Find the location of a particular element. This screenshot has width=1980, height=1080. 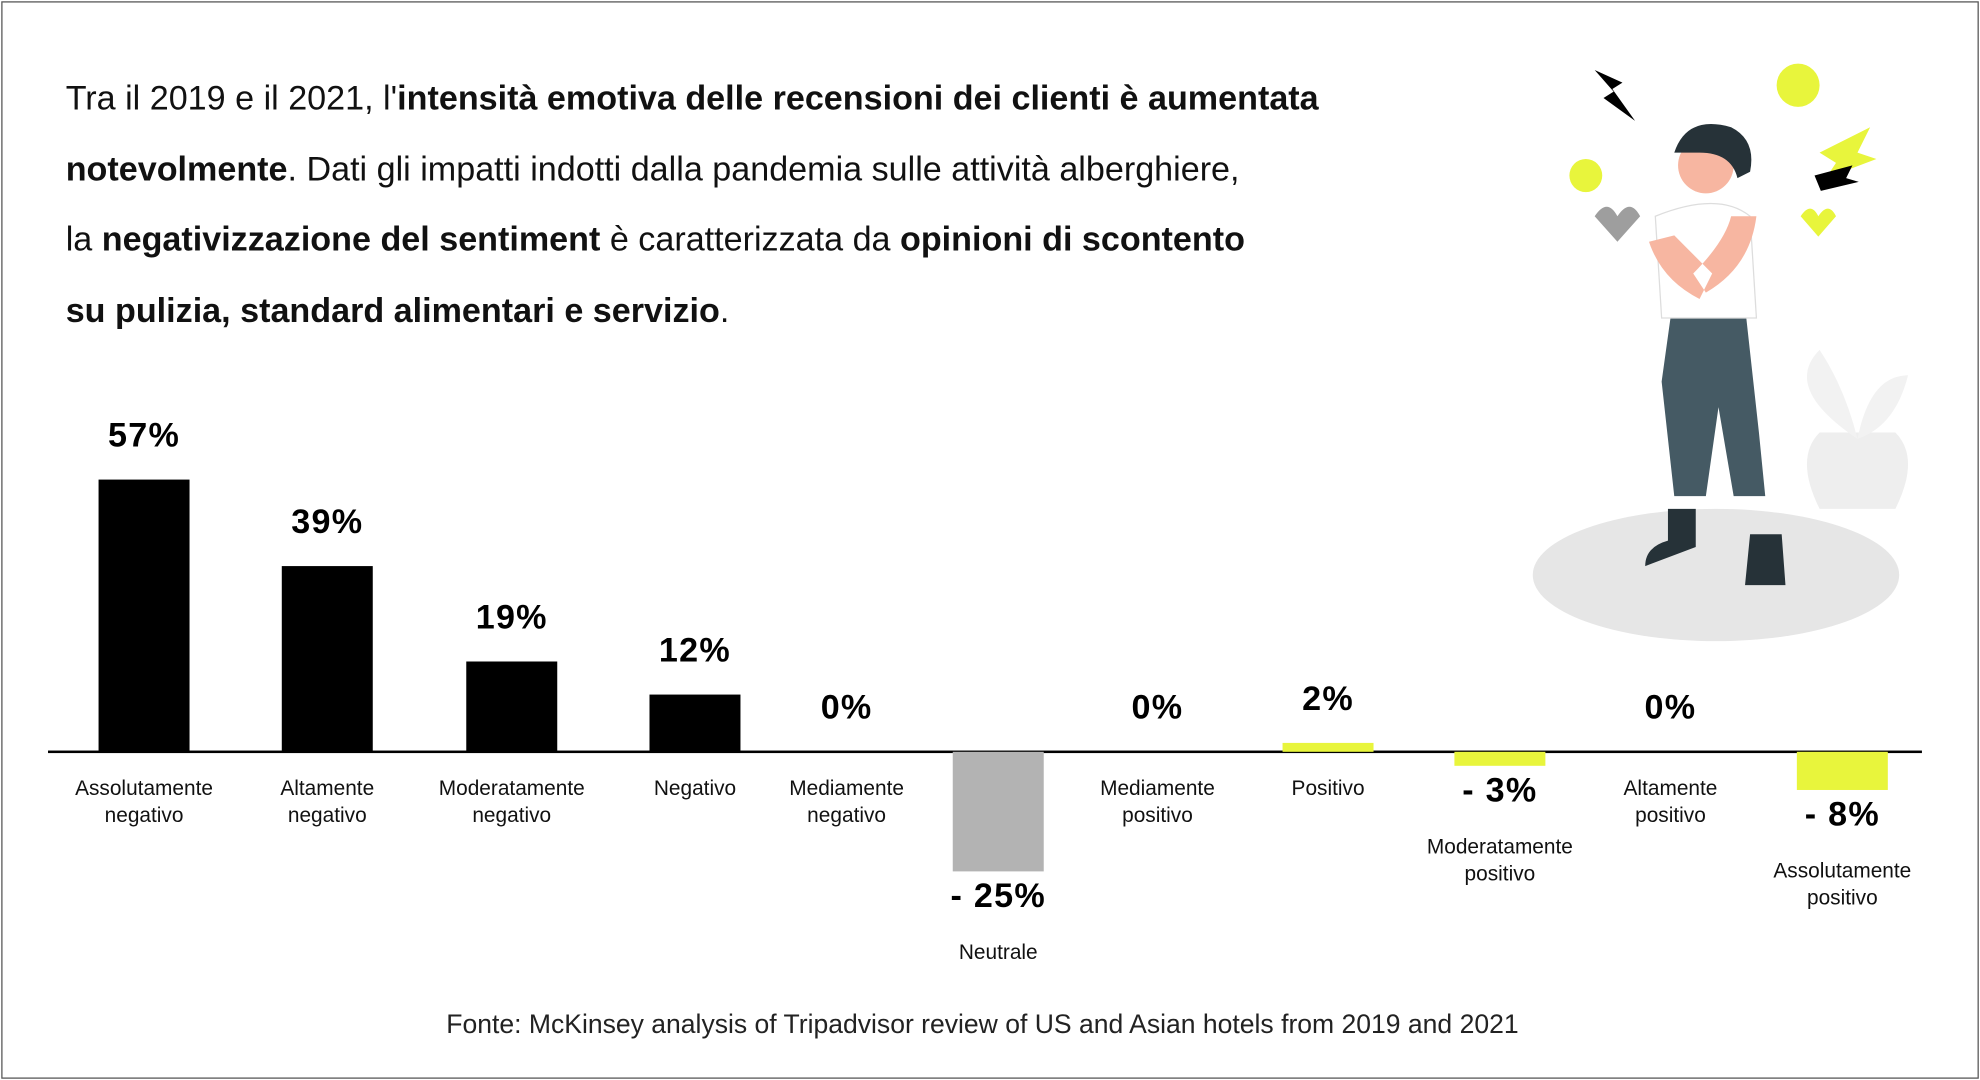

value-label: 19% is located at coordinates (511, 616).